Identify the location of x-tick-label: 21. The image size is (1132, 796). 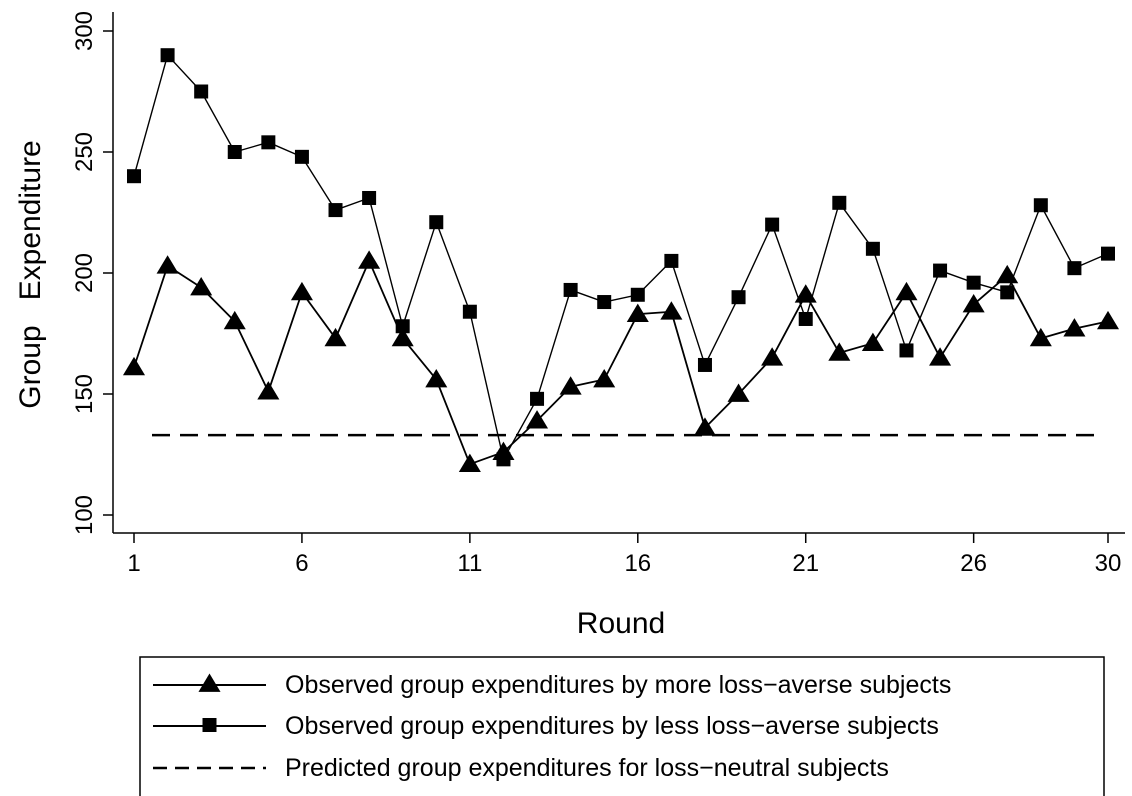
(805, 563).